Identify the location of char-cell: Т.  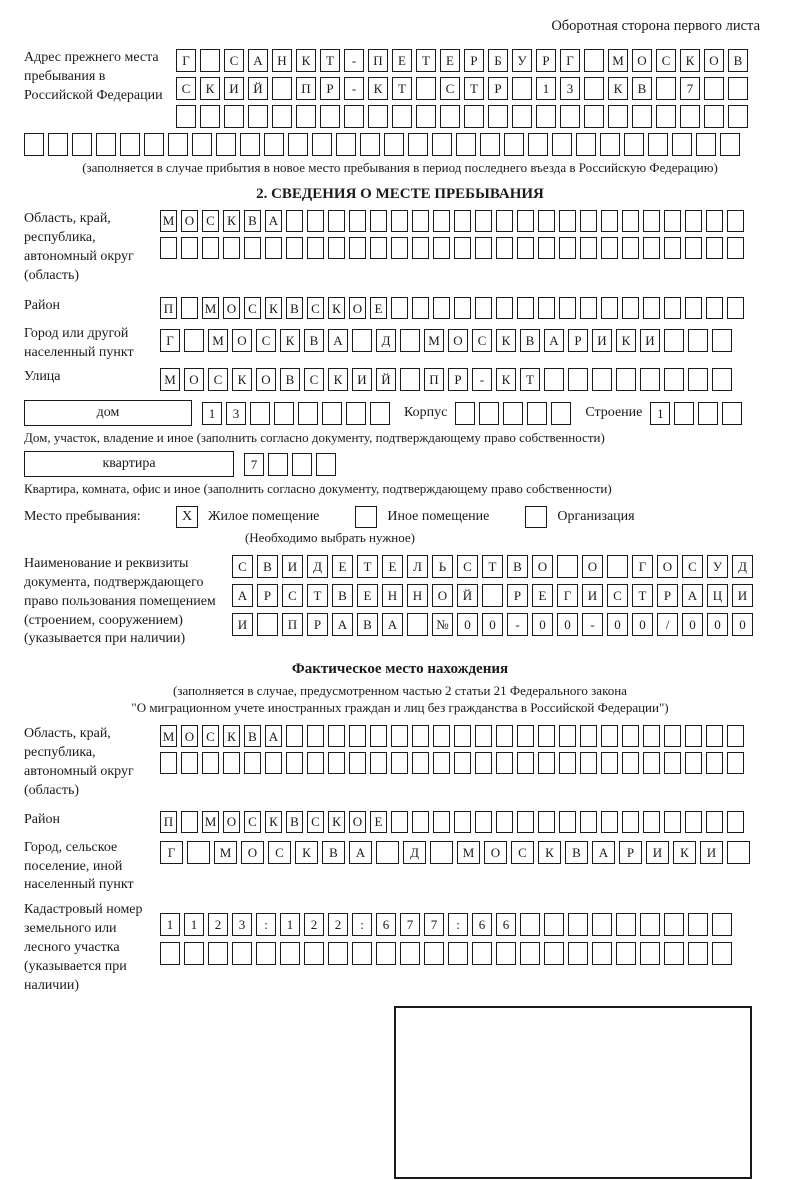
(330, 60).